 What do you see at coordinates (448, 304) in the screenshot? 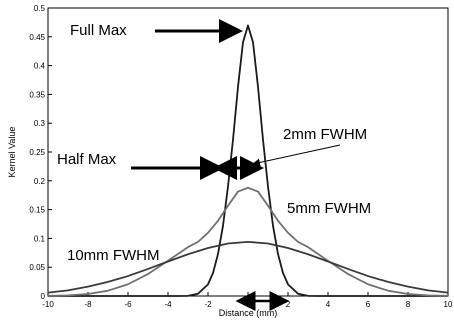
I see `x-tick-label: 10` at bounding box center [448, 304].